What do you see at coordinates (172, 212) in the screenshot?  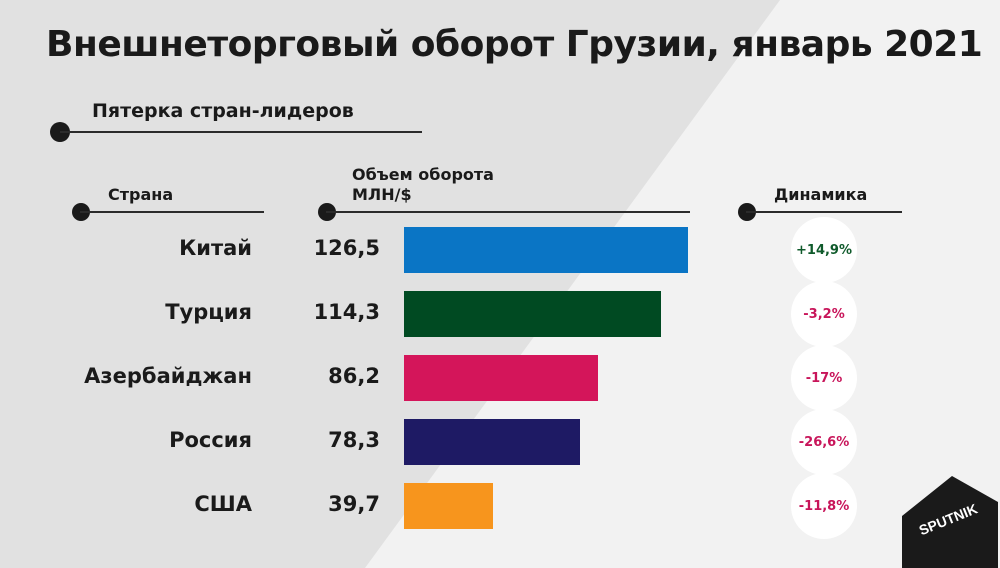 I see `column-header-country-rule` at bounding box center [172, 212].